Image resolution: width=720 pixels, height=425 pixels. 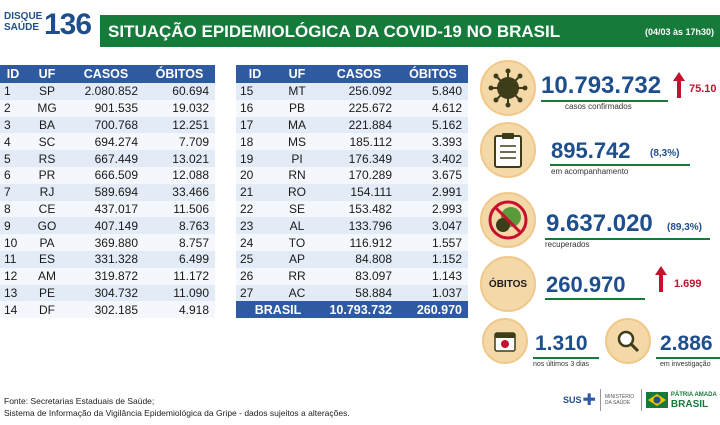 I want to click on col-uf: UF, so click(x=297, y=74).